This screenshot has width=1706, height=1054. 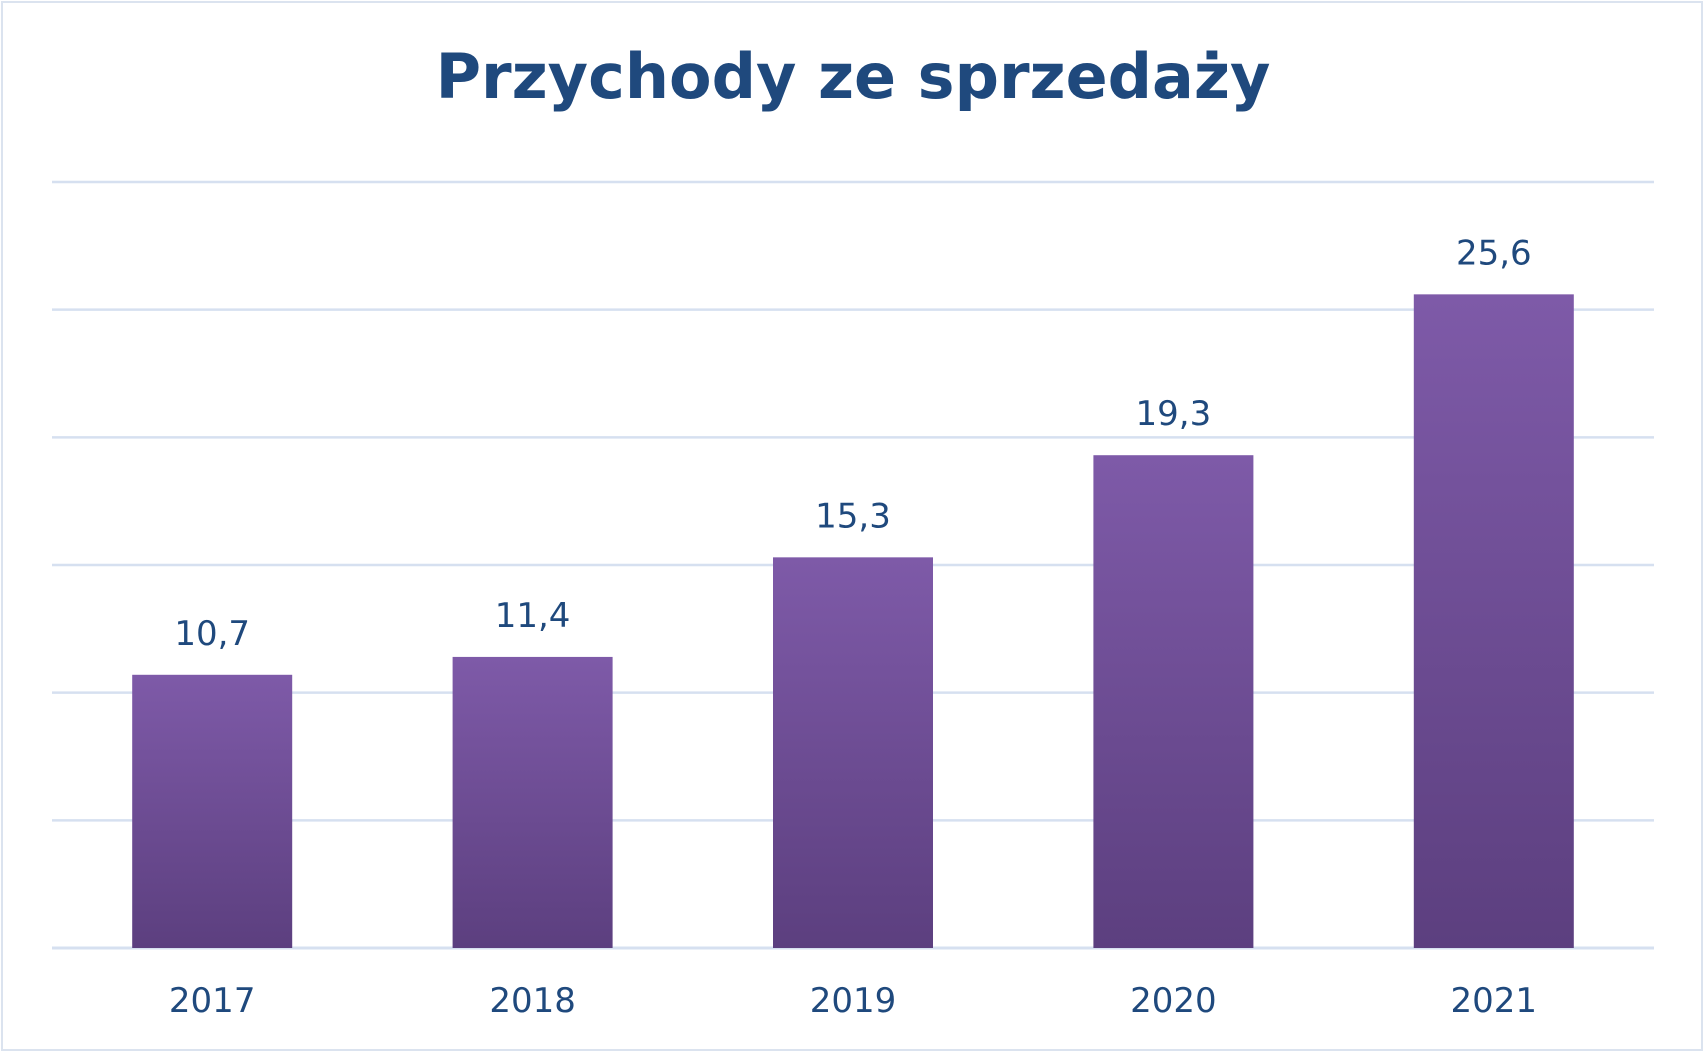 What do you see at coordinates (1494, 1001) in the screenshot?
I see `x-tick-label-2021: 2021` at bounding box center [1494, 1001].